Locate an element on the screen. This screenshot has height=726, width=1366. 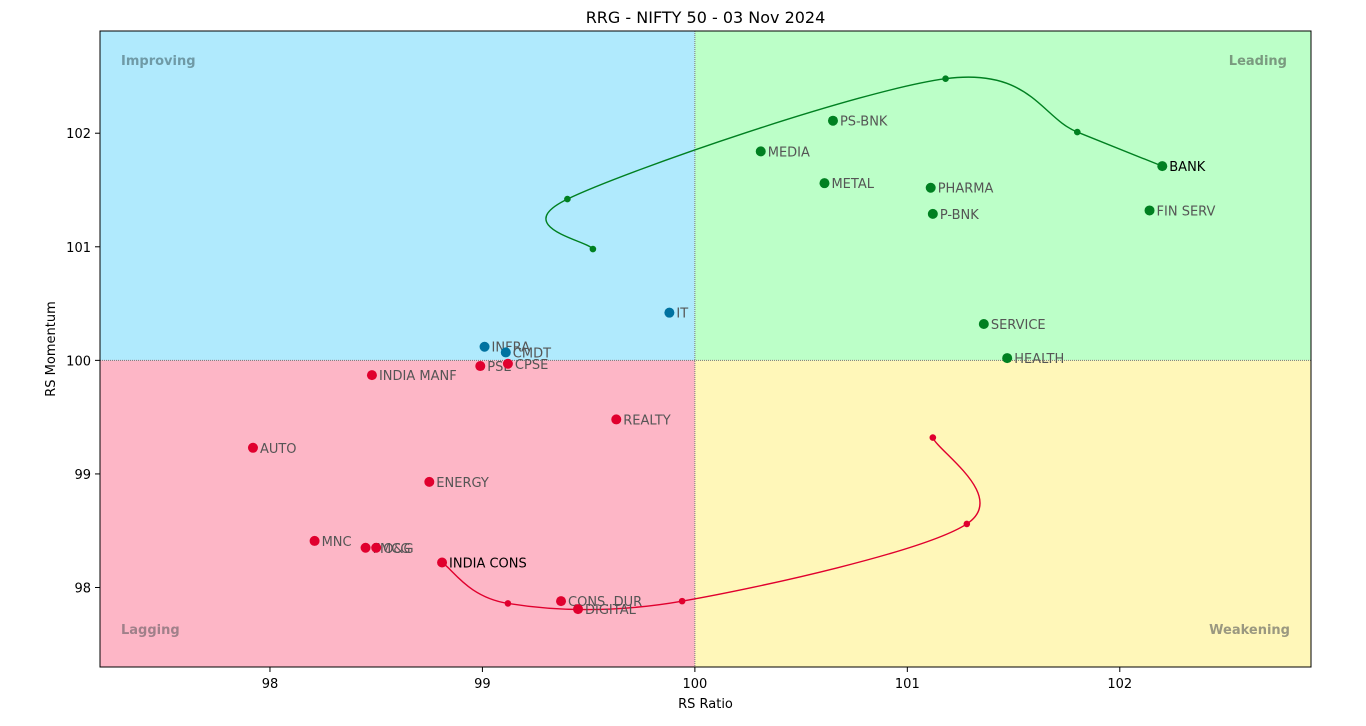
y-tick-label: 102 is located at coordinates (78, 134).